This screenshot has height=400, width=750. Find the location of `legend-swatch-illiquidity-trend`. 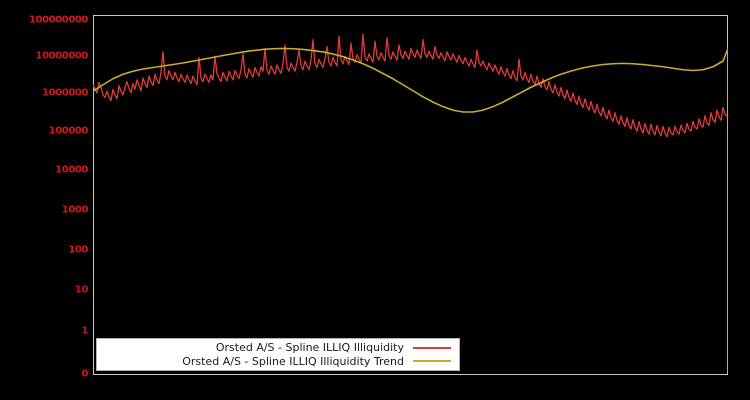

legend-swatch-illiquidity-trend is located at coordinates (432, 361).